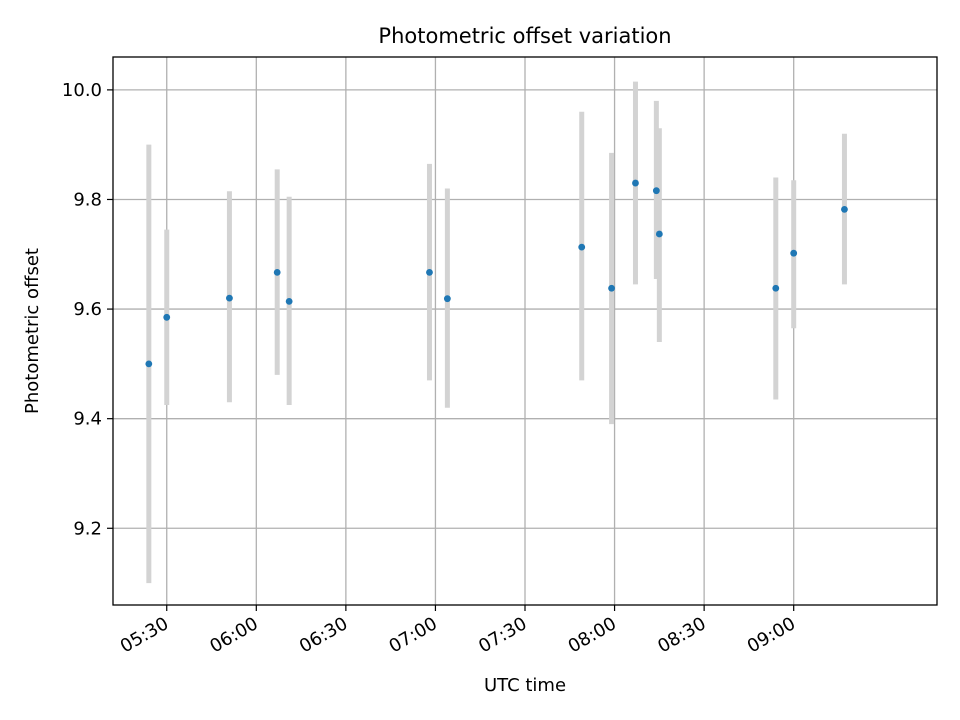  What do you see at coordinates (87, 199) in the screenshot?
I see `y-tick-label: 9.8` at bounding box center [87, 199].